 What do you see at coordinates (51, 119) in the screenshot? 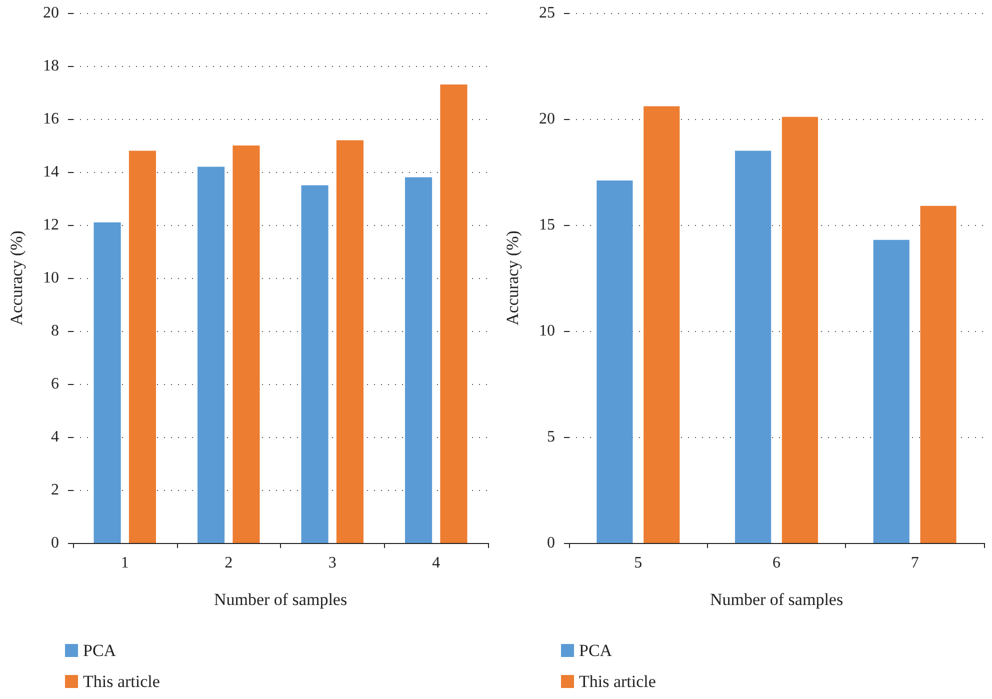
I see `y-tick-label: 16` at bounding box center [51, 119].